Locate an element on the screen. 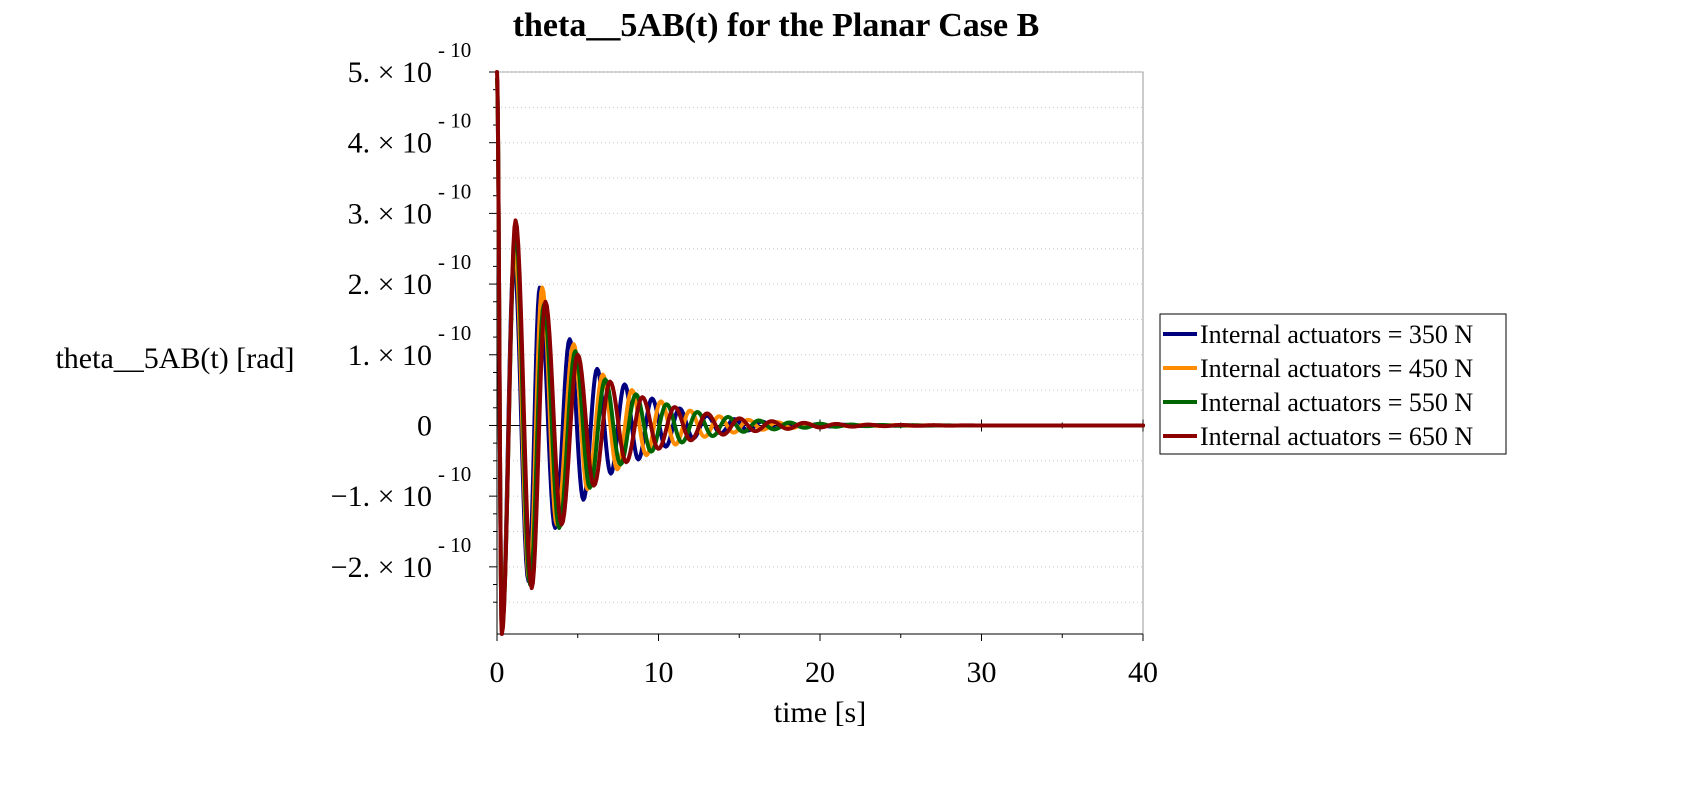 The height and width of the screenshot is (797, 1697). x-axis-label: time [s] is located at coordinates (820, 712).